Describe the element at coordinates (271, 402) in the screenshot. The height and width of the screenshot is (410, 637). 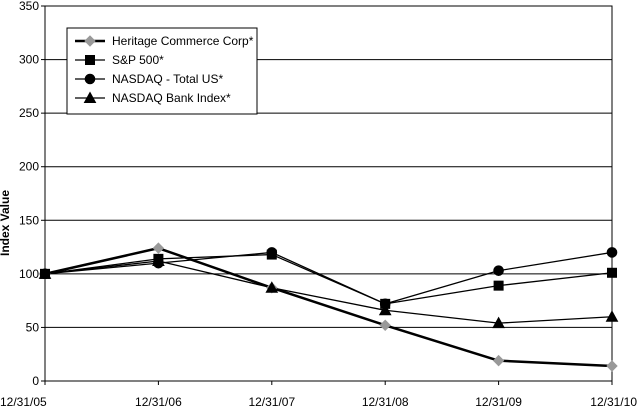
I see `x-tick-label-12-31-07: 12/31/07` at that location.